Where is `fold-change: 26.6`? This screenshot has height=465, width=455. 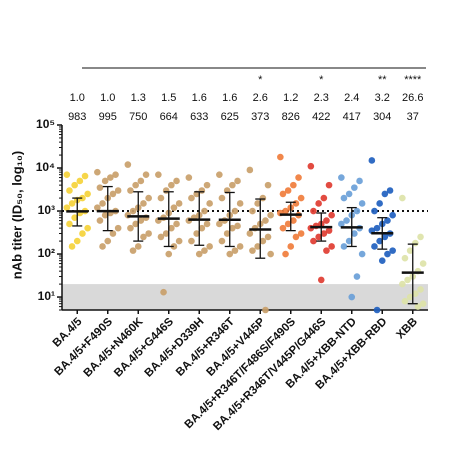 fold-change: 26.6 is located at coordinates (412, 98).